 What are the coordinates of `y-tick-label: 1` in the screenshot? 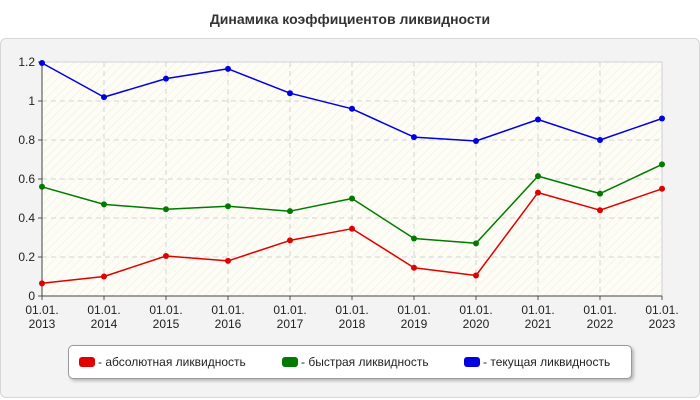 It's located at (31, 101).